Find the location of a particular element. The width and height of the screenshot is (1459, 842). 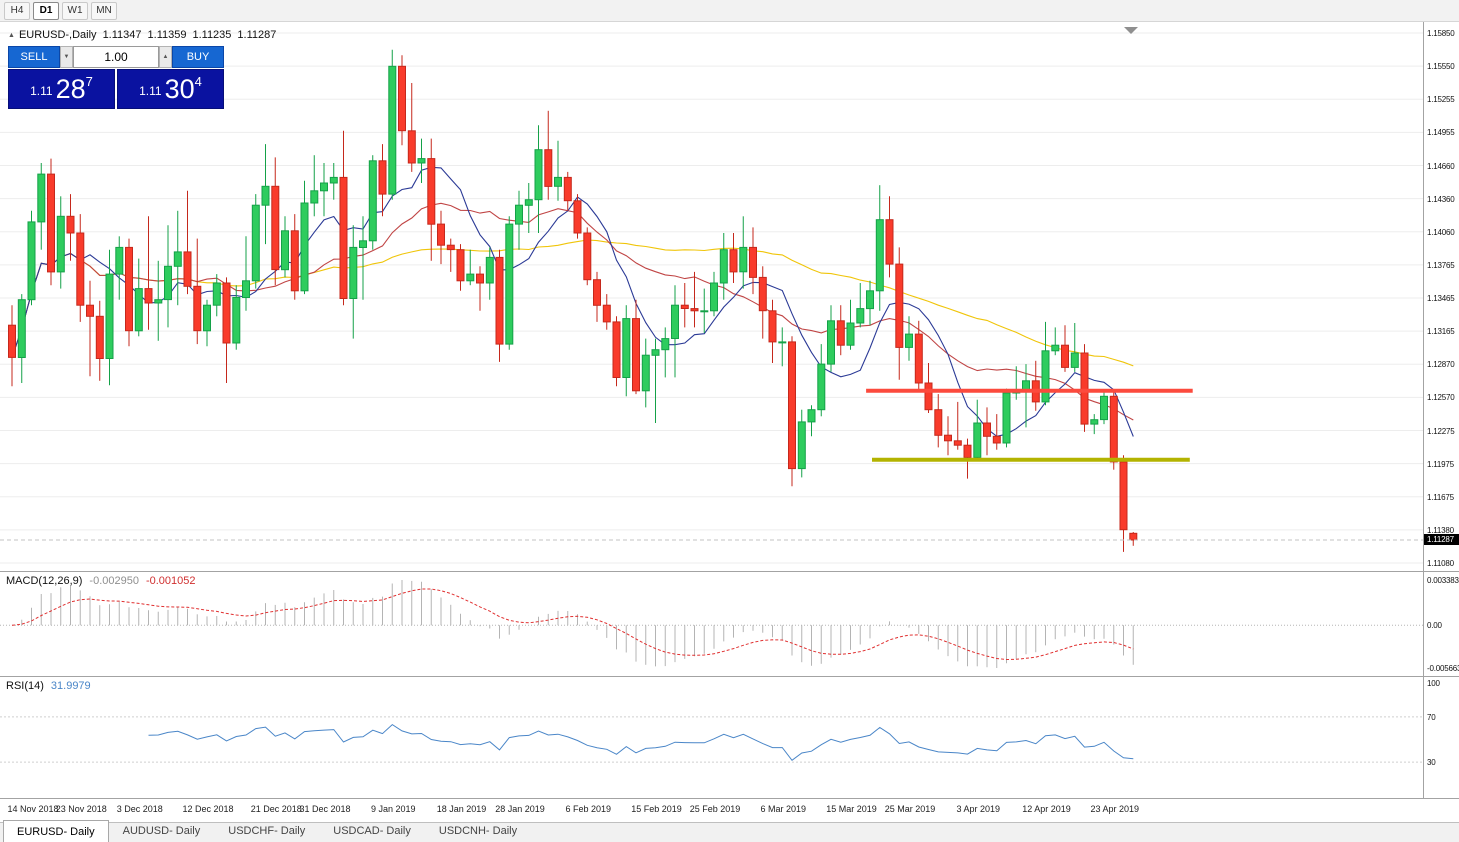

price-axis-label: 1.13465 is located at coordinates (1441, 298).